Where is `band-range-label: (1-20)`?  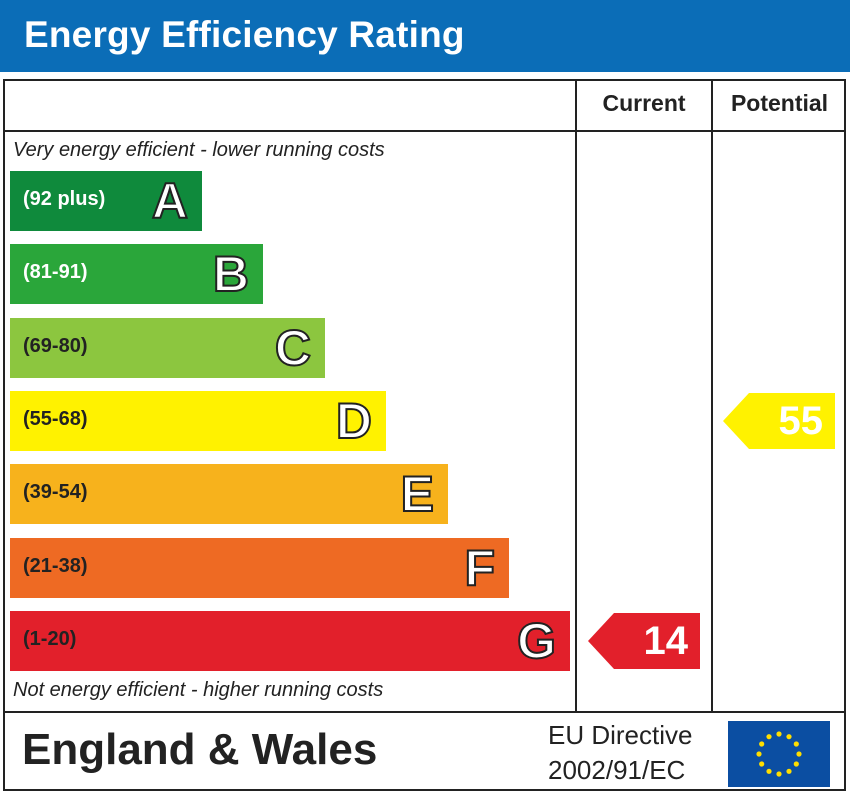
band-range-label: (1-20) is located at coordinates (50, 639).